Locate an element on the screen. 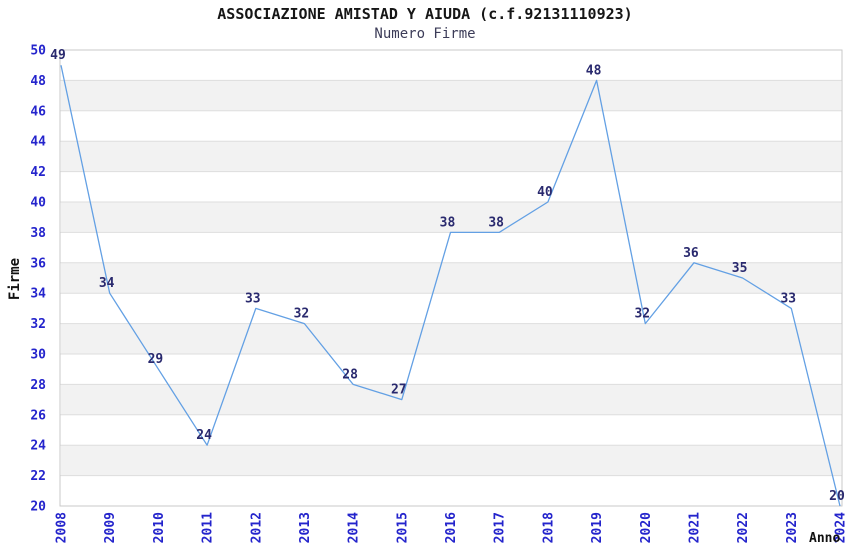 Image resolution: width=850 pixels, height=550 pixels. y-tick-label: 24 is located at coordinates (38, 446).